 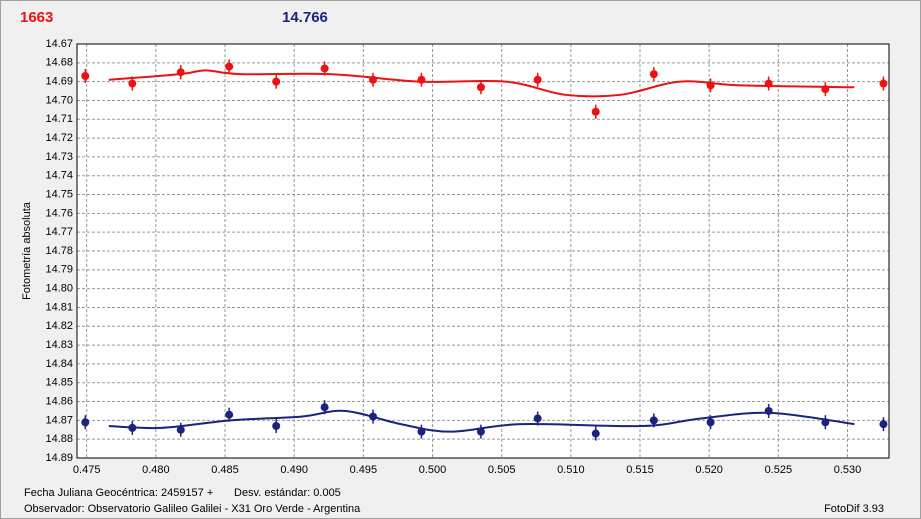 What do you see at coordinates (571, 470) in the screenshot?
I see `x-tick-label: 0.510` at bounding box center [571, 470].